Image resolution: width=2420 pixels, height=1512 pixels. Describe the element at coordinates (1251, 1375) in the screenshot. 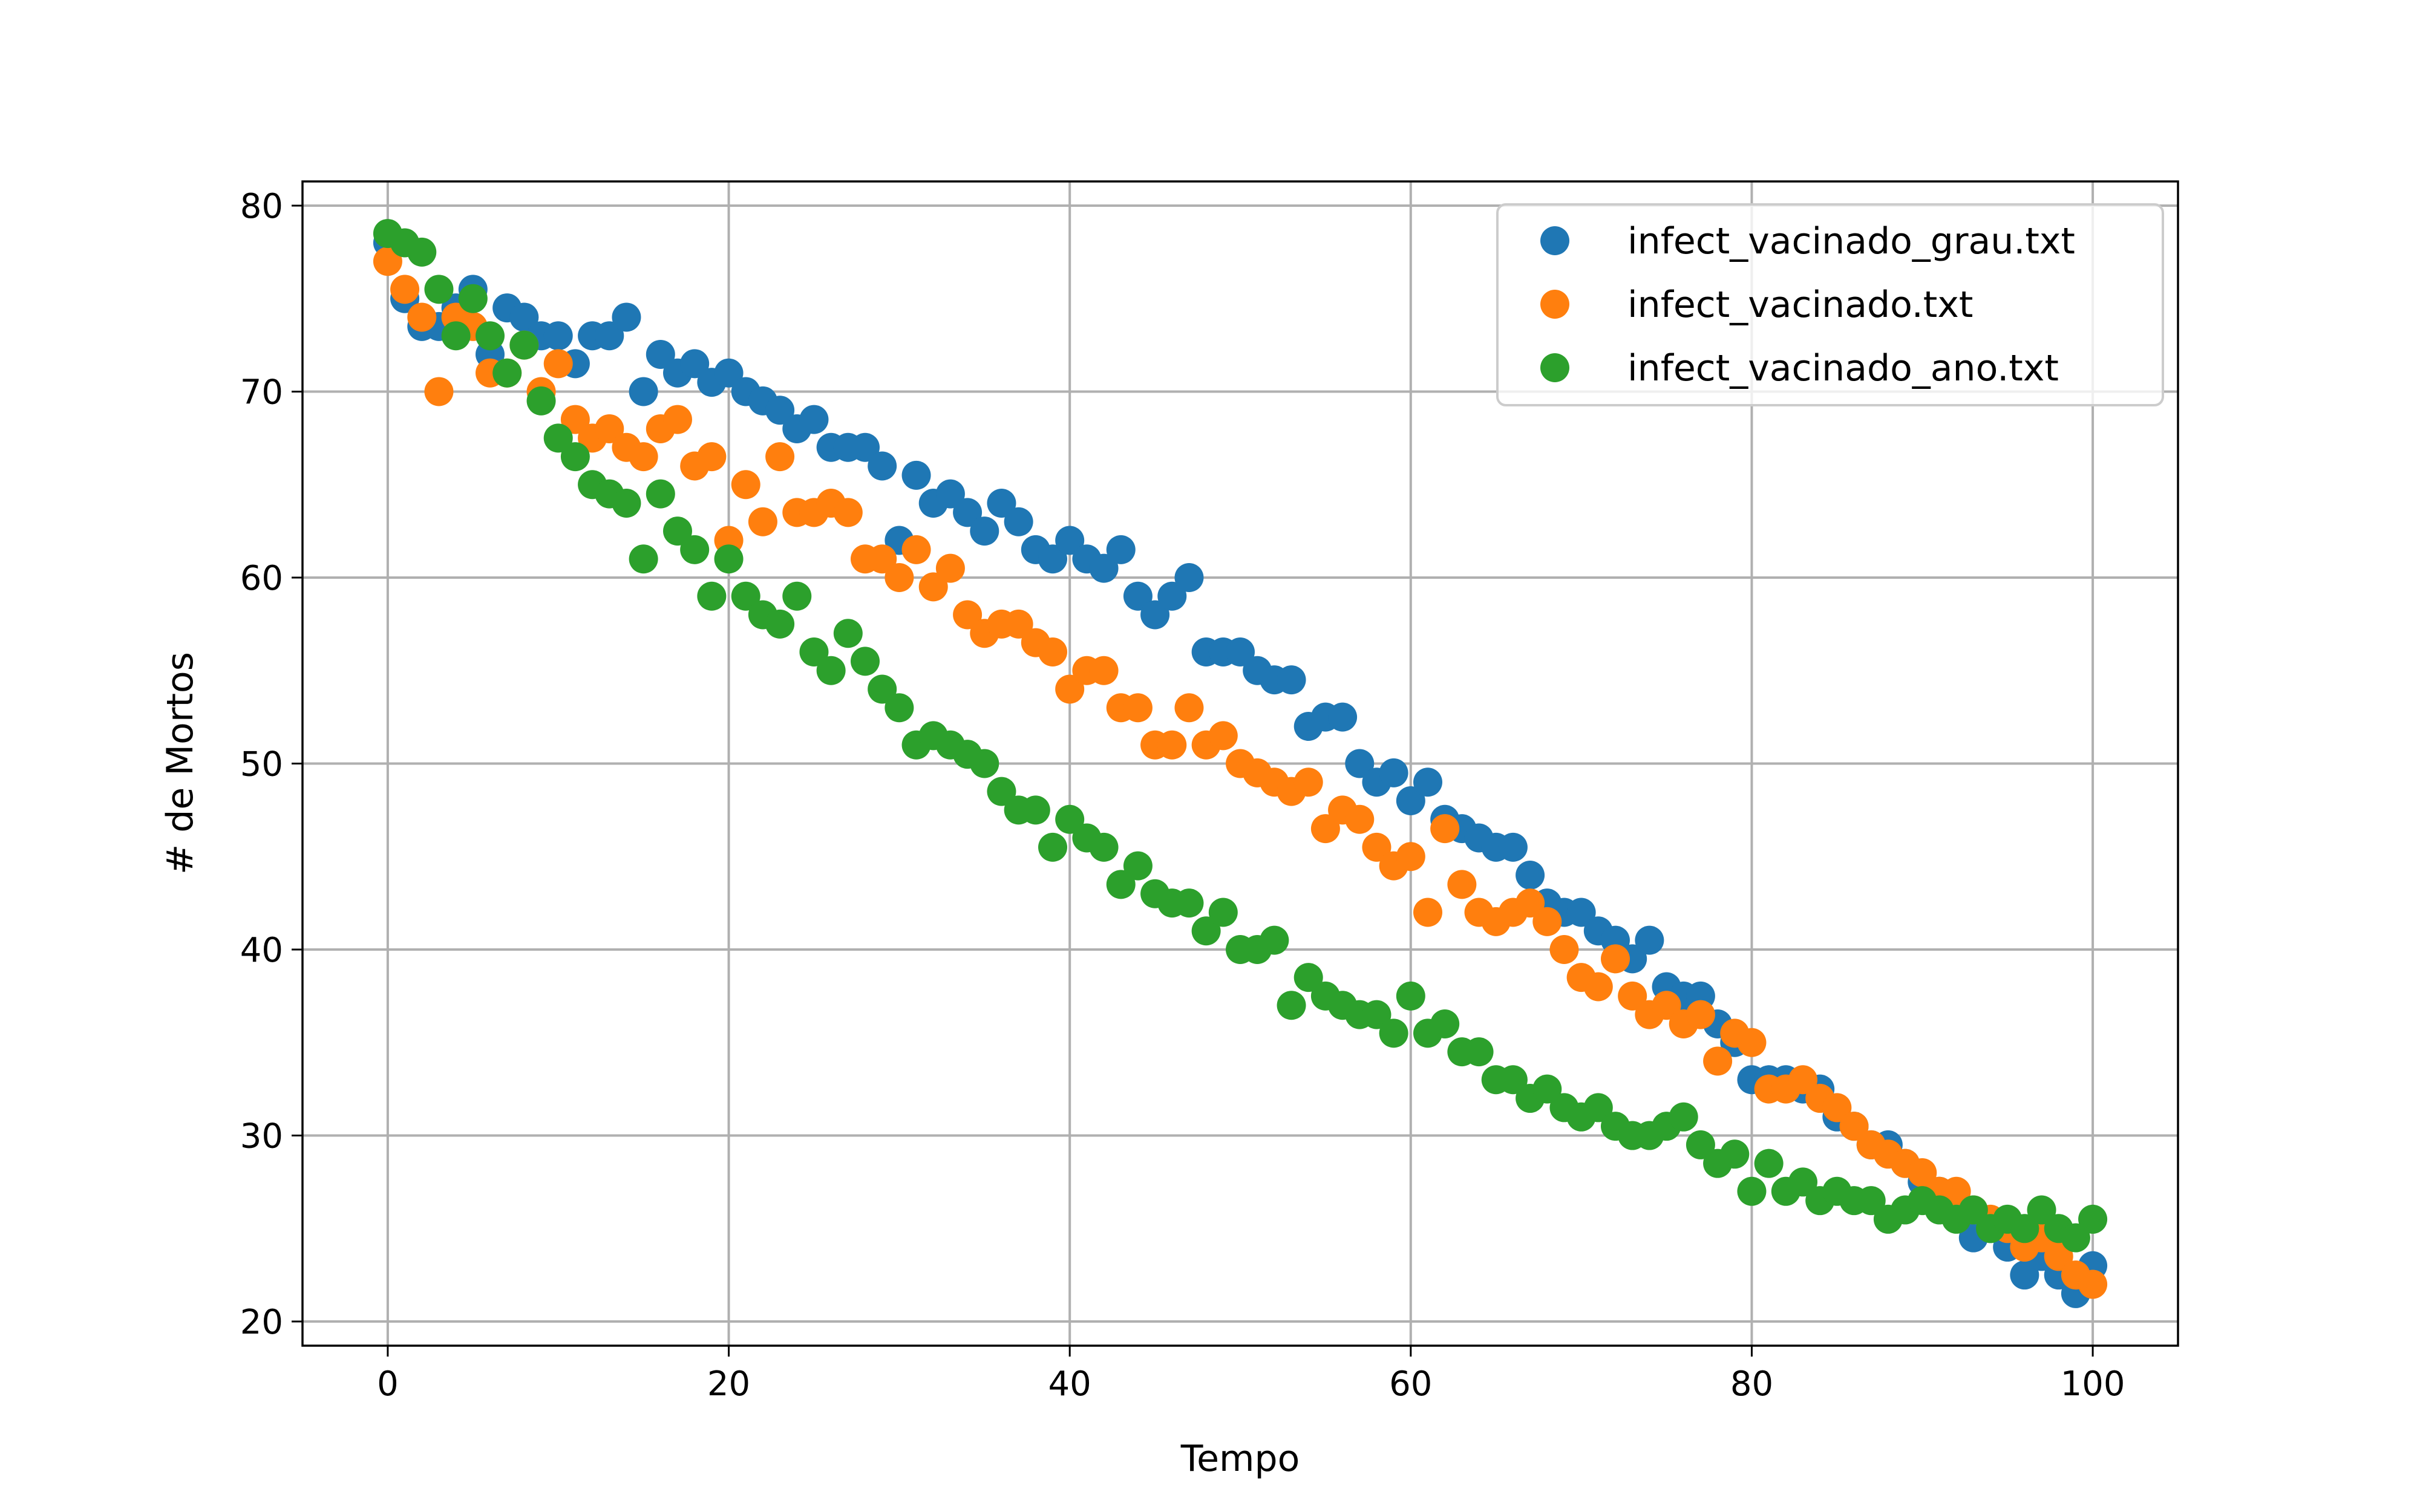

I see `x-axis: 0 20 40 60 80 100` at that location.